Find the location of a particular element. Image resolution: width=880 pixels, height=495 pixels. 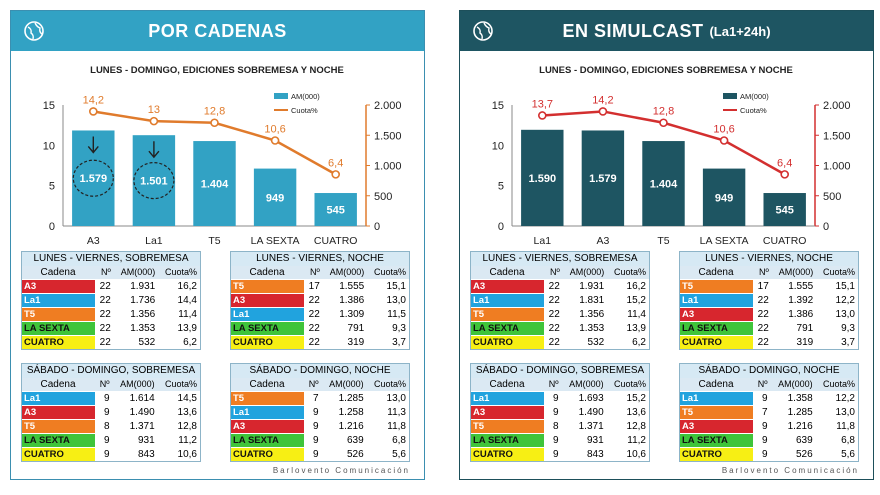

value-cell: 1.931 is located at coordinates (136, 286).